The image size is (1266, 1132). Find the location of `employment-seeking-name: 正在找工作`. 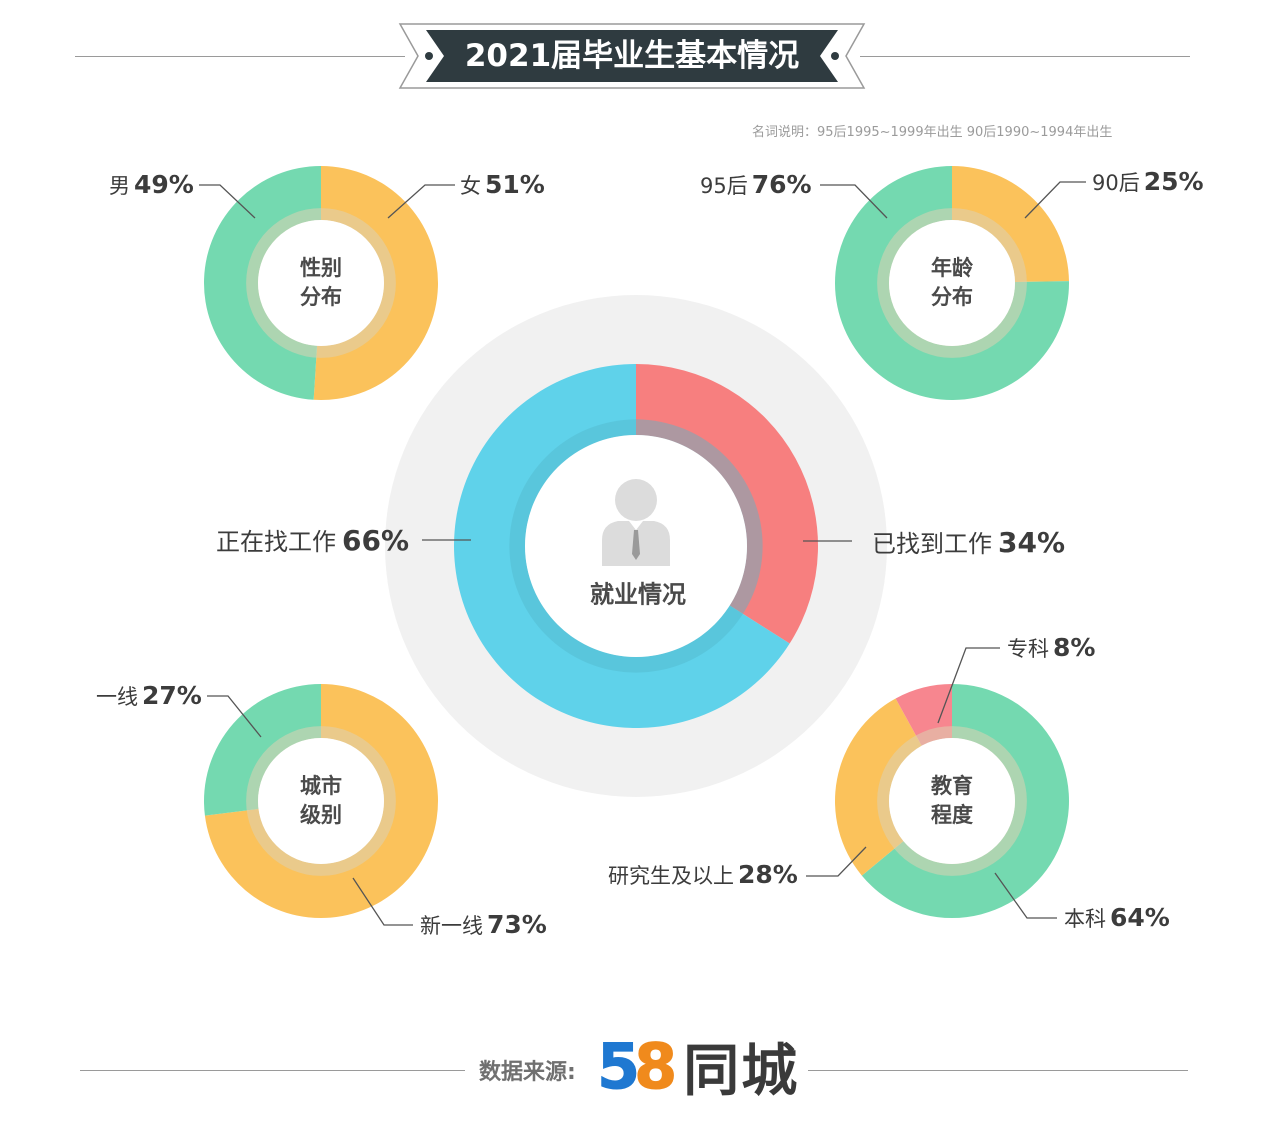

employment-seeking-name: 正在找工作 is located at coordinates (276, 542).